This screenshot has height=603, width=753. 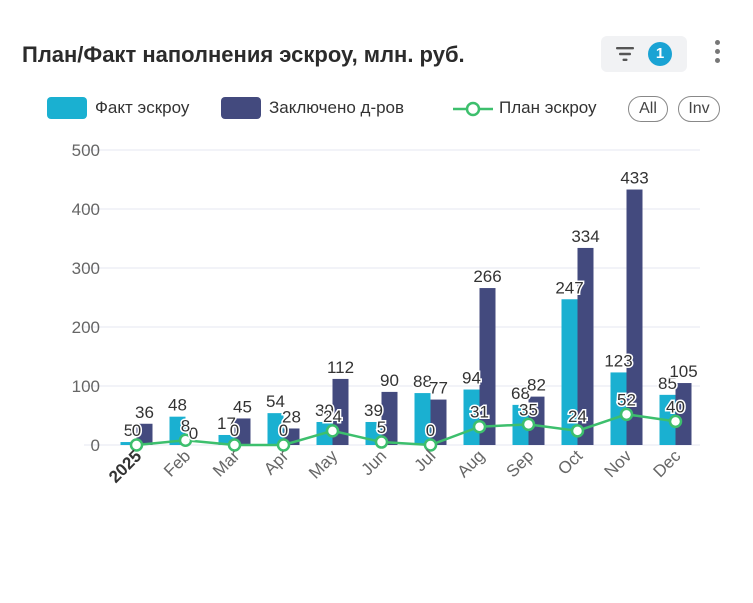 What do you see at coordinates (86, 209) in the screenshot?
I see `y-tick-label: 400` at bounding box center [86, 209].